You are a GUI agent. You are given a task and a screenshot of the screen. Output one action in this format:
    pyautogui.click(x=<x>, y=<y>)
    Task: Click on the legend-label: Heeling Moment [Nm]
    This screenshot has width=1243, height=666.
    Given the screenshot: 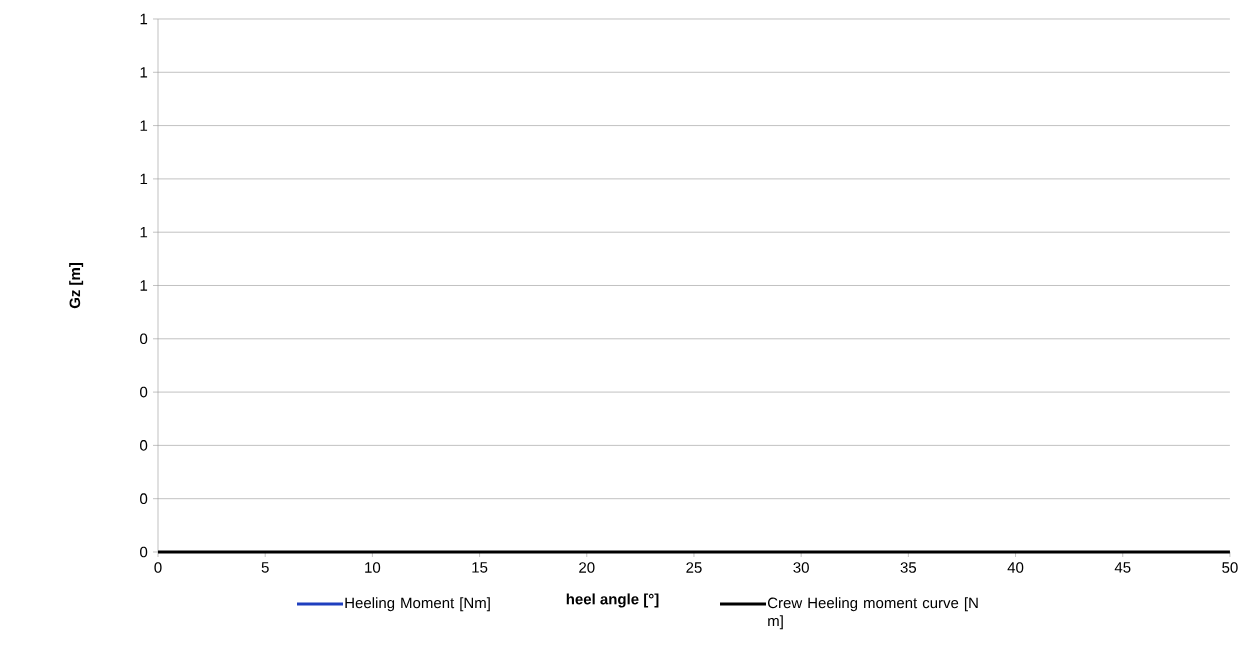 What is the action you would take?
    pyautogui.click(x=417, y=604)
    